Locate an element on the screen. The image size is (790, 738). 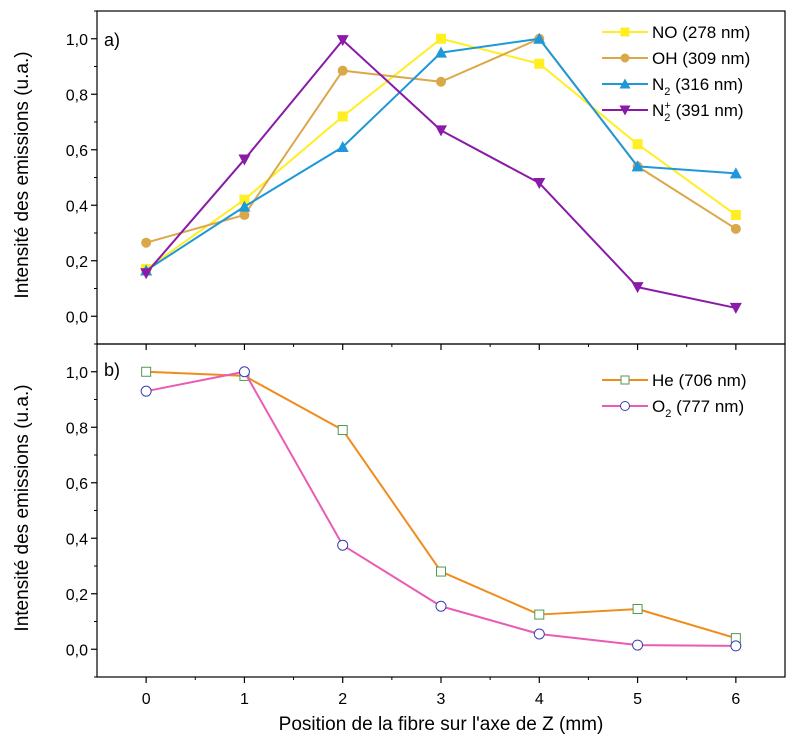
panel-a-y-tick-label: 0,4 is located at coordinates (77, 206).